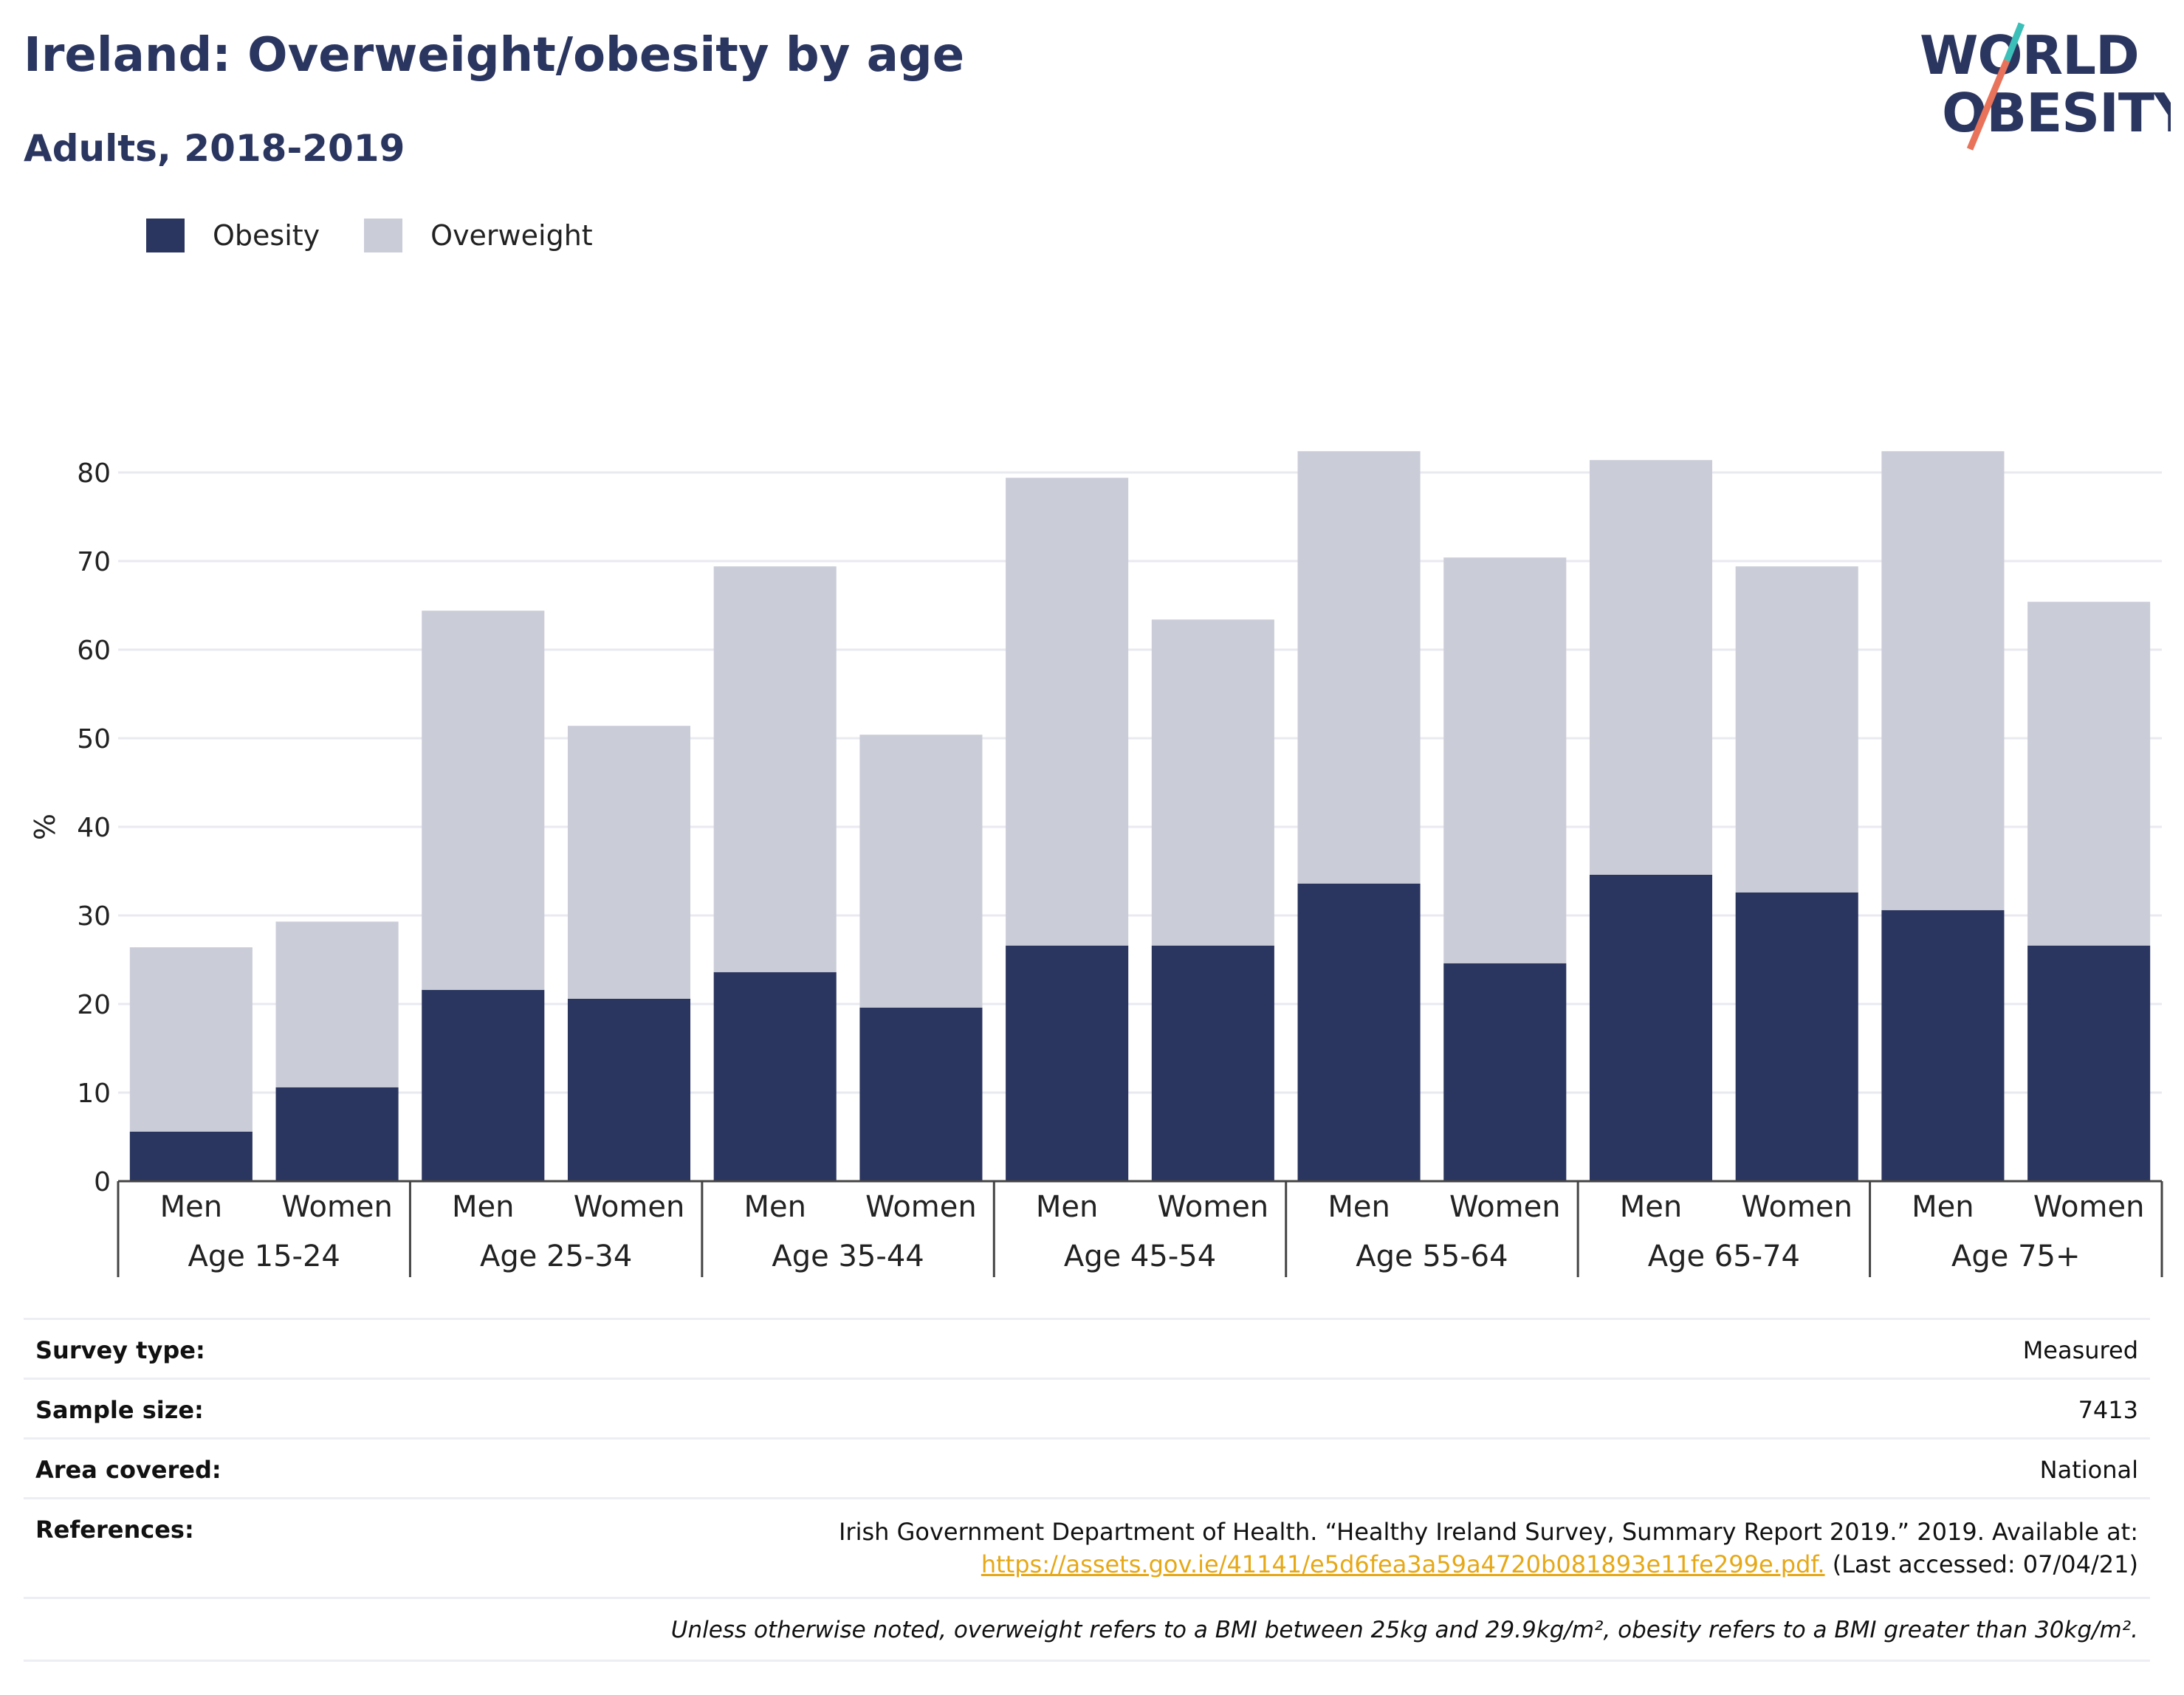 The height and width of the screenshot is (1695, 2184). I want to click on x-group-label: Age 25-34, so click(556, 1256).